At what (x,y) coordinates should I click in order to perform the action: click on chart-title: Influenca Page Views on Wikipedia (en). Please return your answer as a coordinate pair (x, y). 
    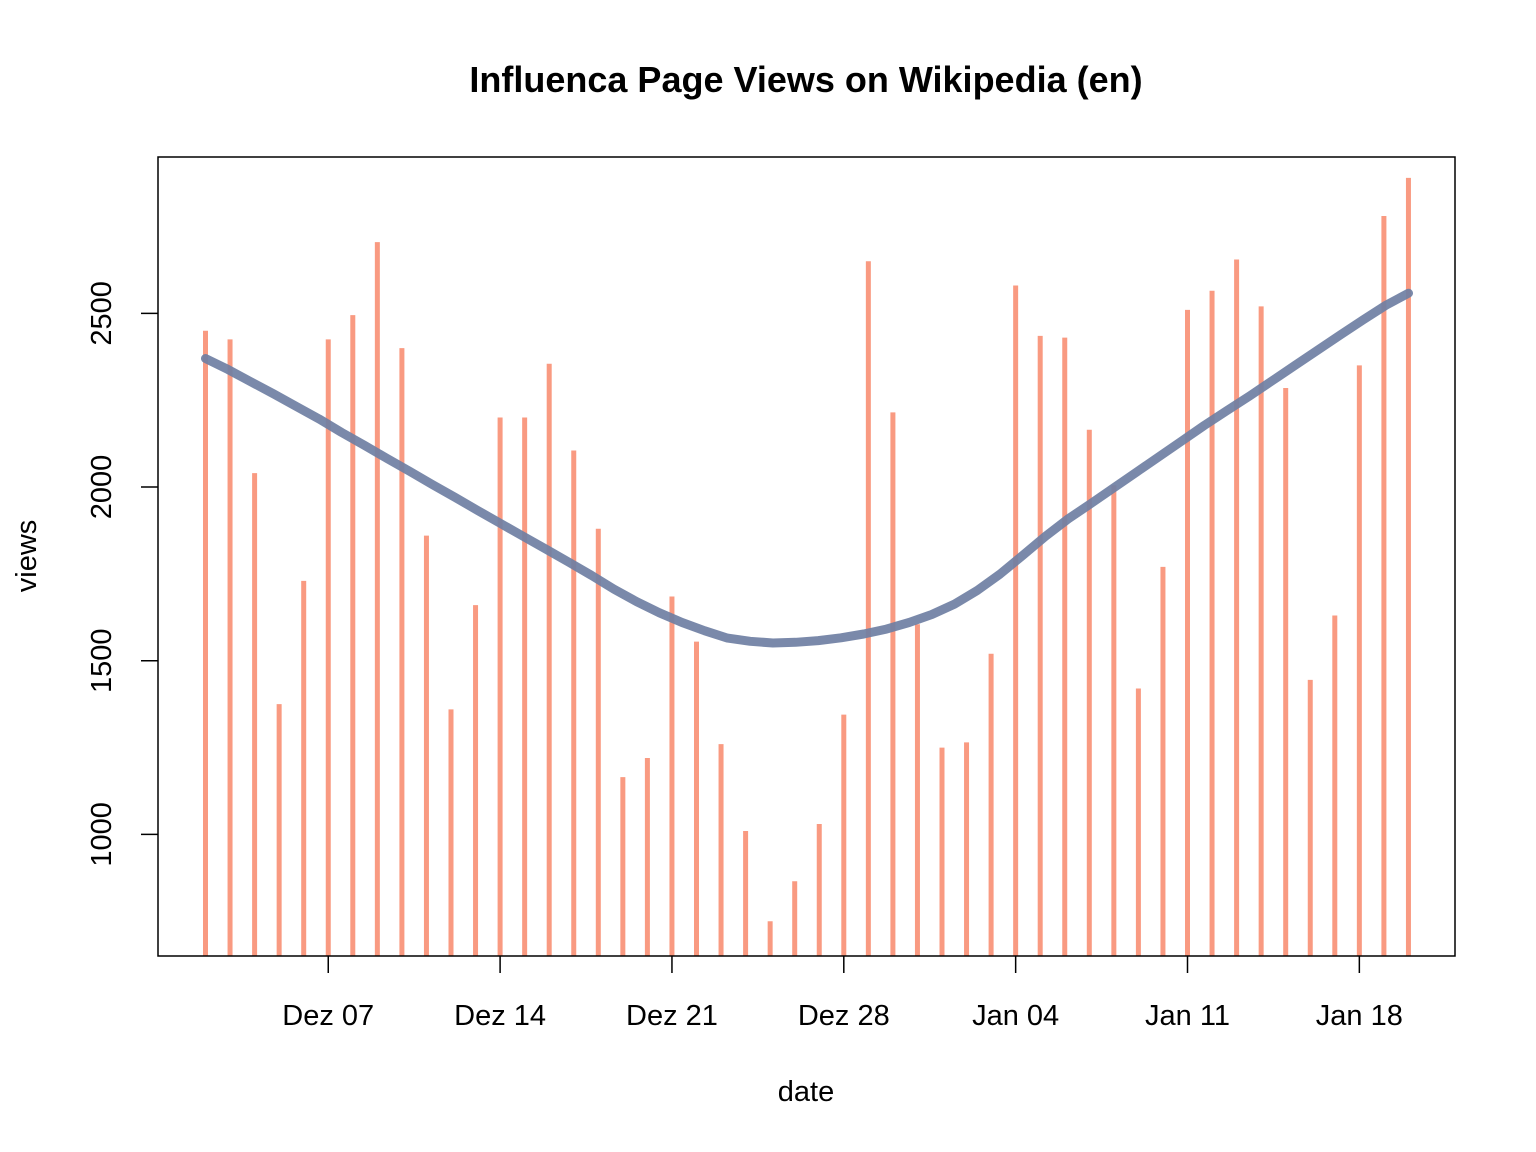
    Looking at the image, I should click on (805, 79).